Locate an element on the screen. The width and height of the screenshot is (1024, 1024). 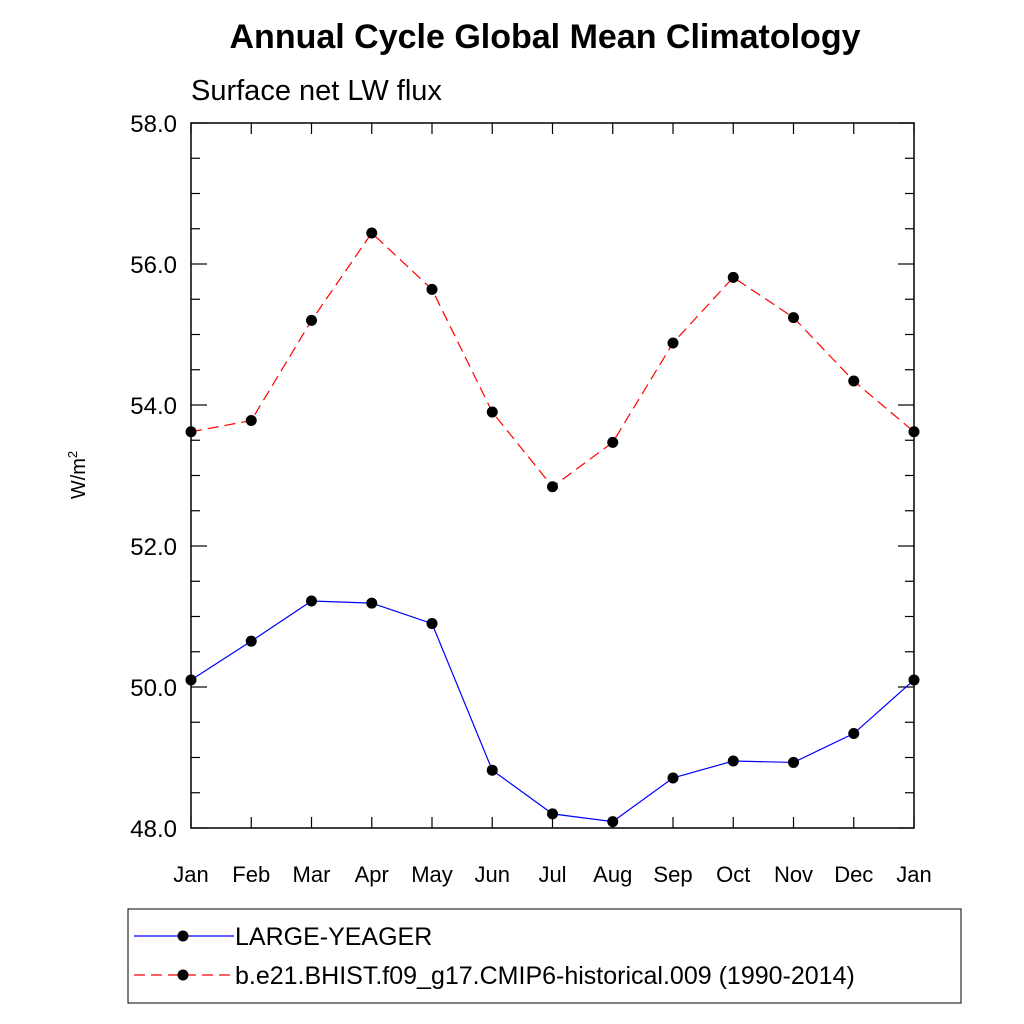
legend-box is located at coordinates (544, 956).